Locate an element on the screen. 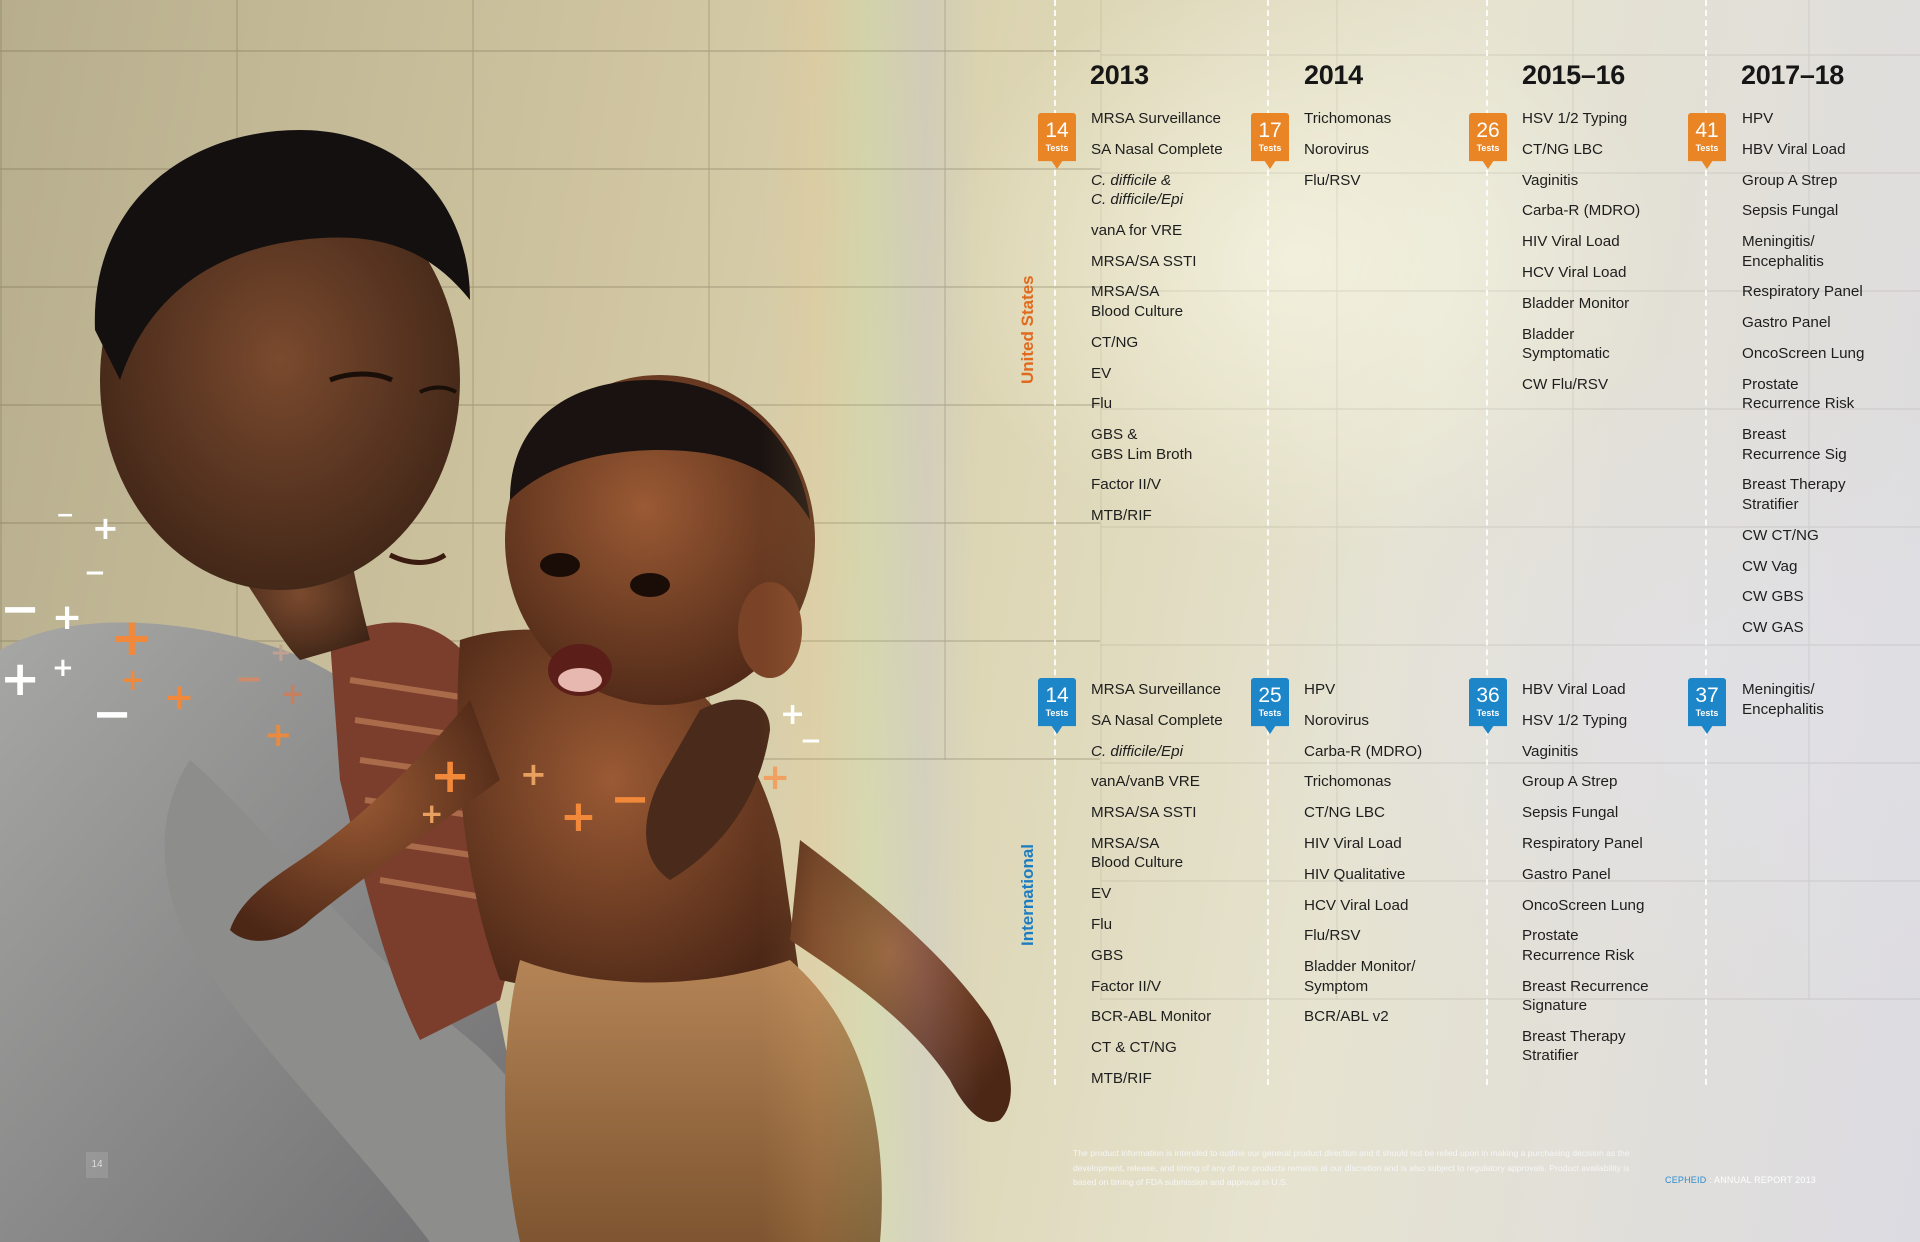 Image resolution: width=1920 pixels, height=1242 pixels. test-count-badge: 26 Tests is located at coordinates (1488, 141).